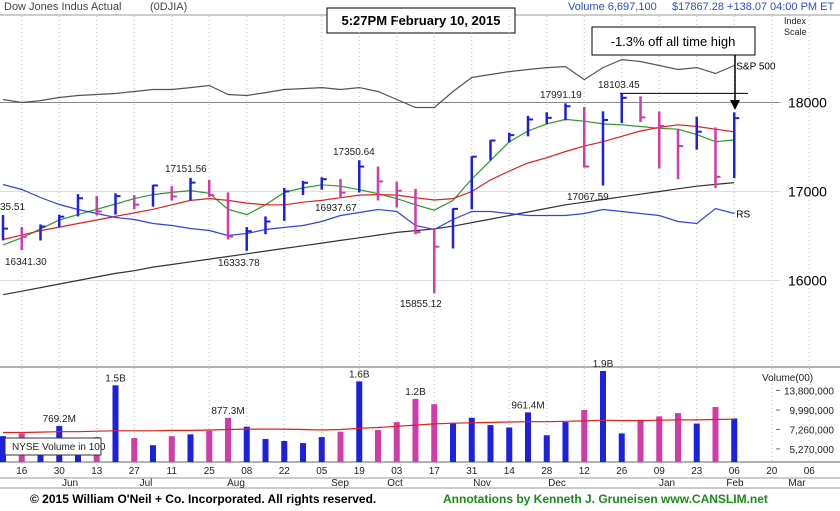 The height and width of the screenshot is (511, 840). What do you see at coordinates (415, 392) in the screenshot?
I see `volume-label: 1.2B` at bounding box center [415, 392].